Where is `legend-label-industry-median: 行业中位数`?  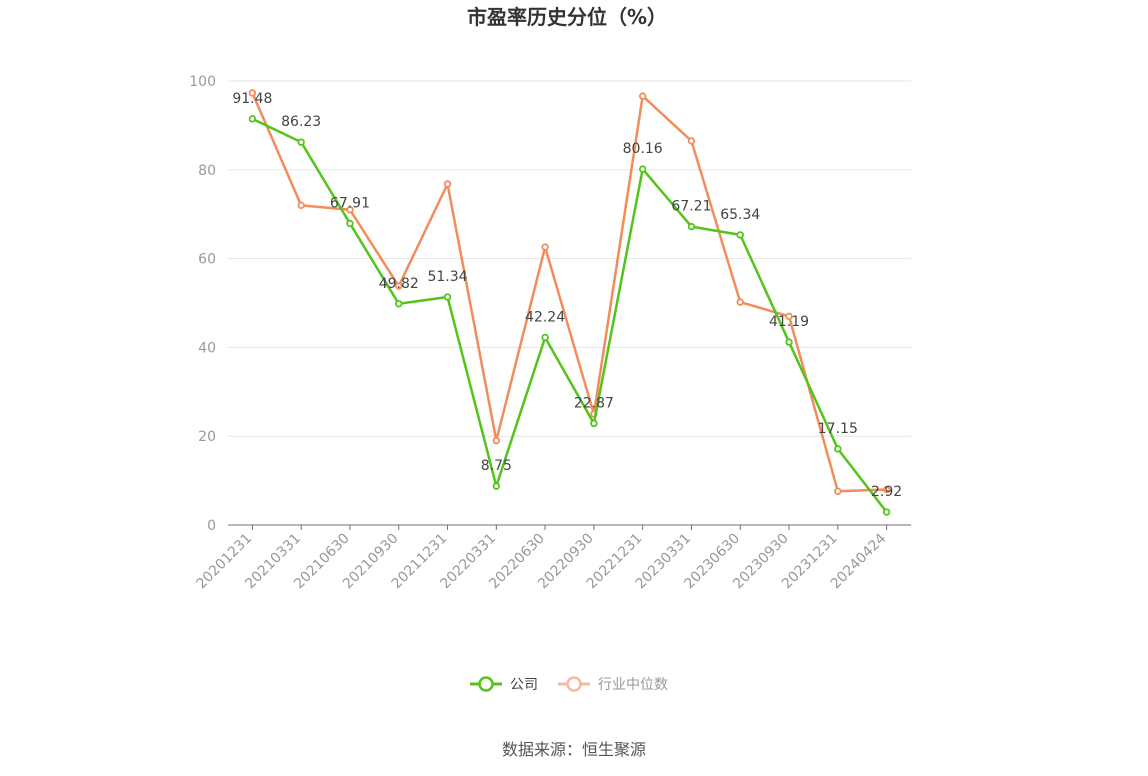 legend-label-industry-median: 行业中位数 is located at coordinates (633, 685).